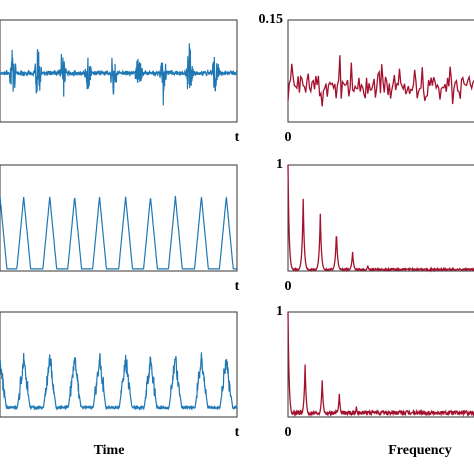 This screenshot has width=474, height=474. I want to click on freq-panel-top: 0.15 0, so click(366, 78).